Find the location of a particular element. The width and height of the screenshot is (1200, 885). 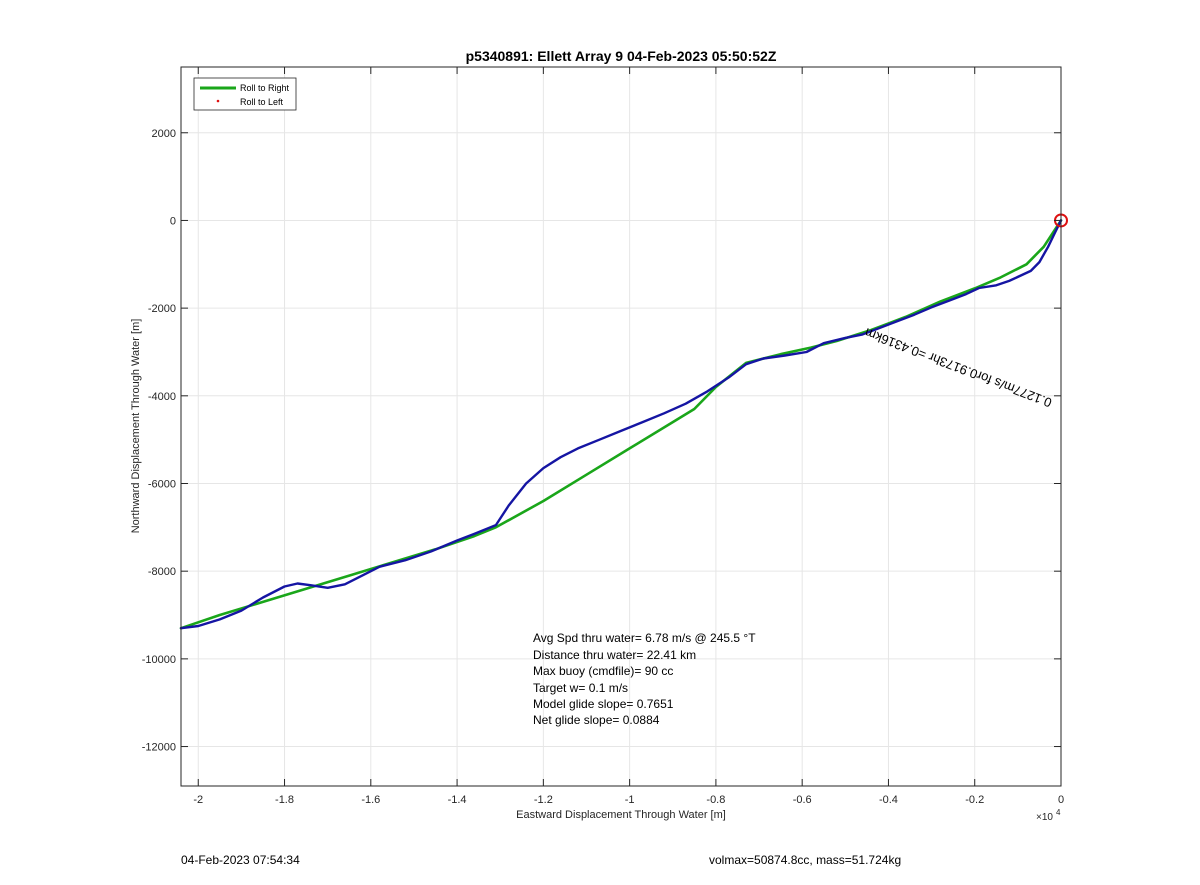

y-tick-label: -12000 is located at coordinates (159, 748).